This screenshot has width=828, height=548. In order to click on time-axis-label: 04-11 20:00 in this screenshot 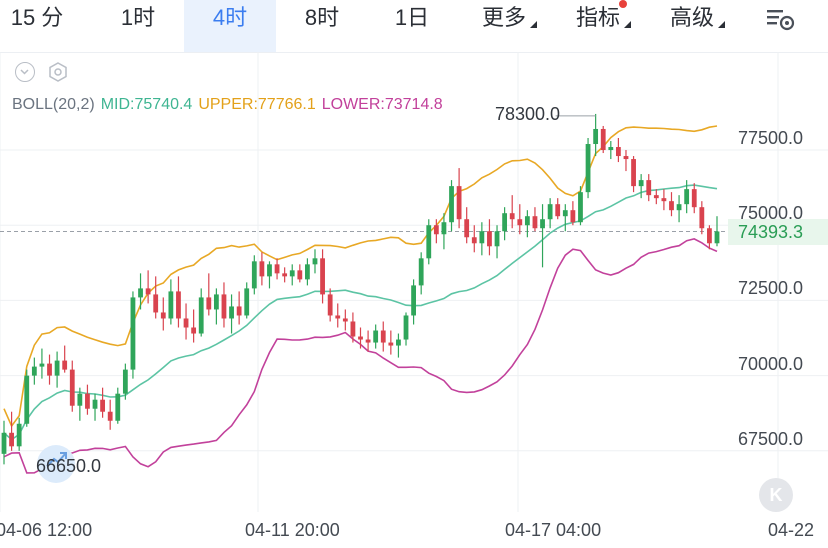, I will do `click(292, 530)`.